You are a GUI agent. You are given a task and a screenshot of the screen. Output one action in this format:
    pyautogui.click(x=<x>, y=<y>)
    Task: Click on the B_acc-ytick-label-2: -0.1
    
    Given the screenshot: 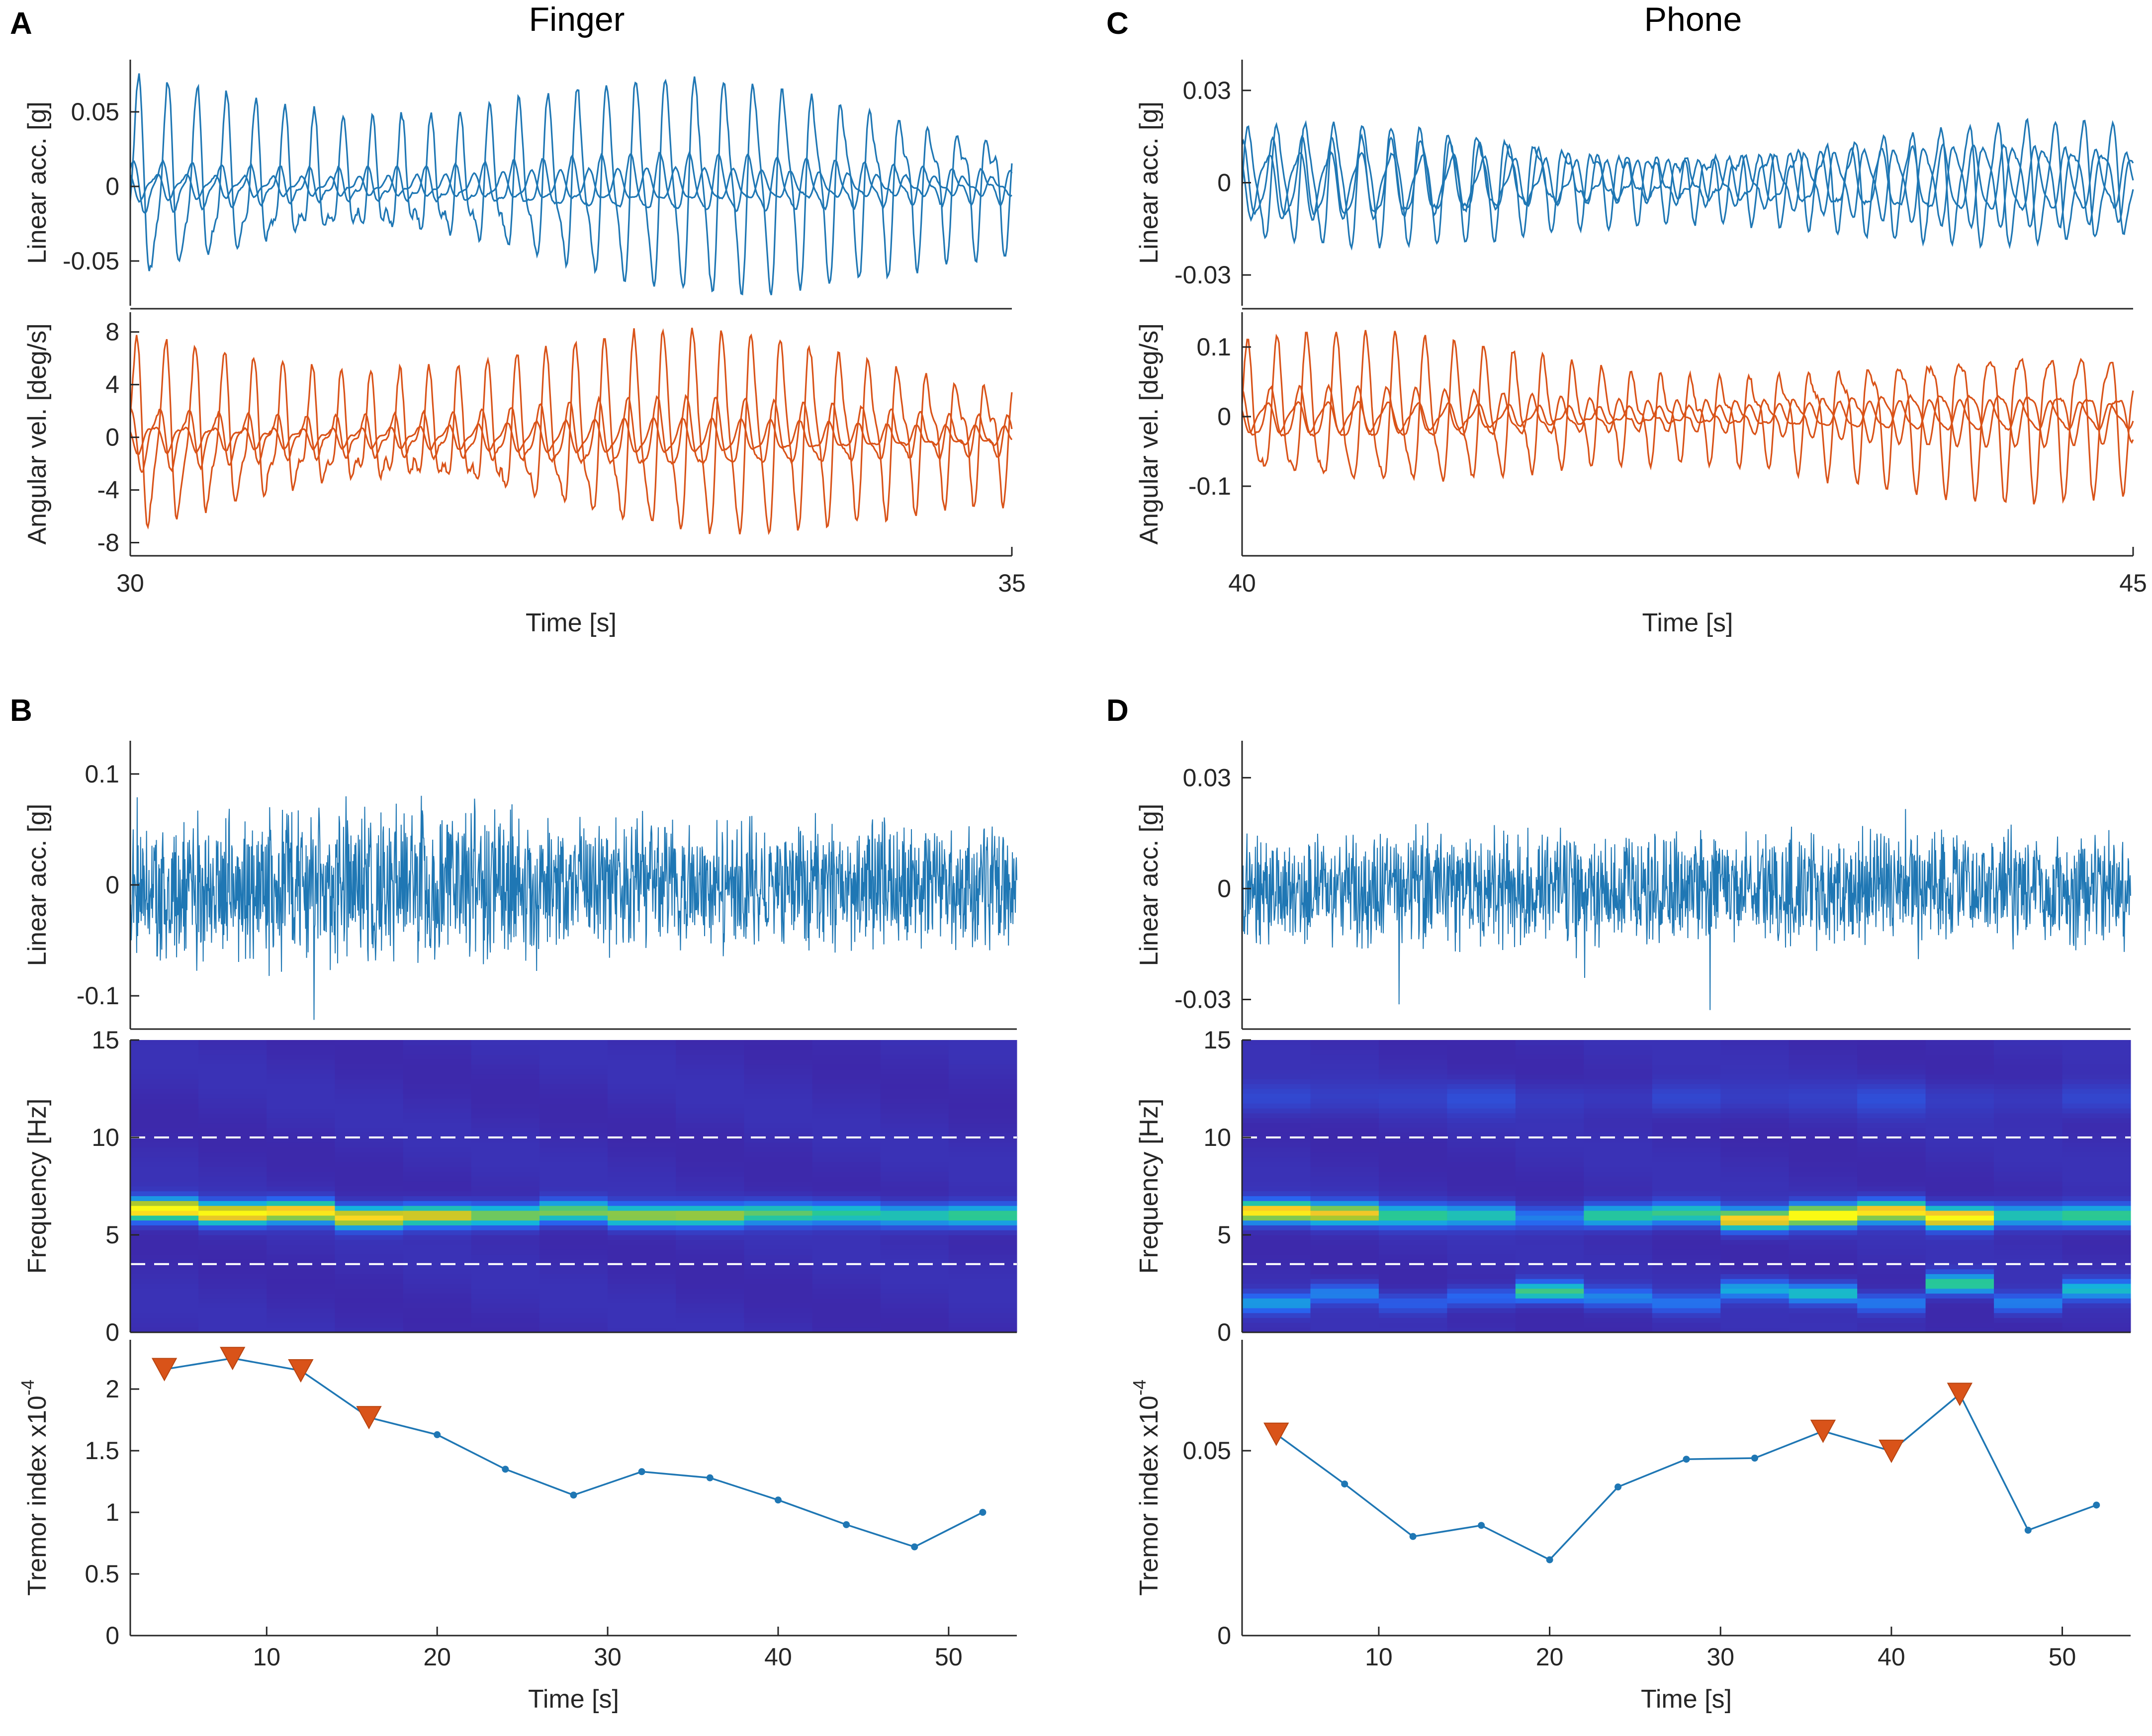 What is the action you would take?
    pyautogui.click(x=98, y=996)
    